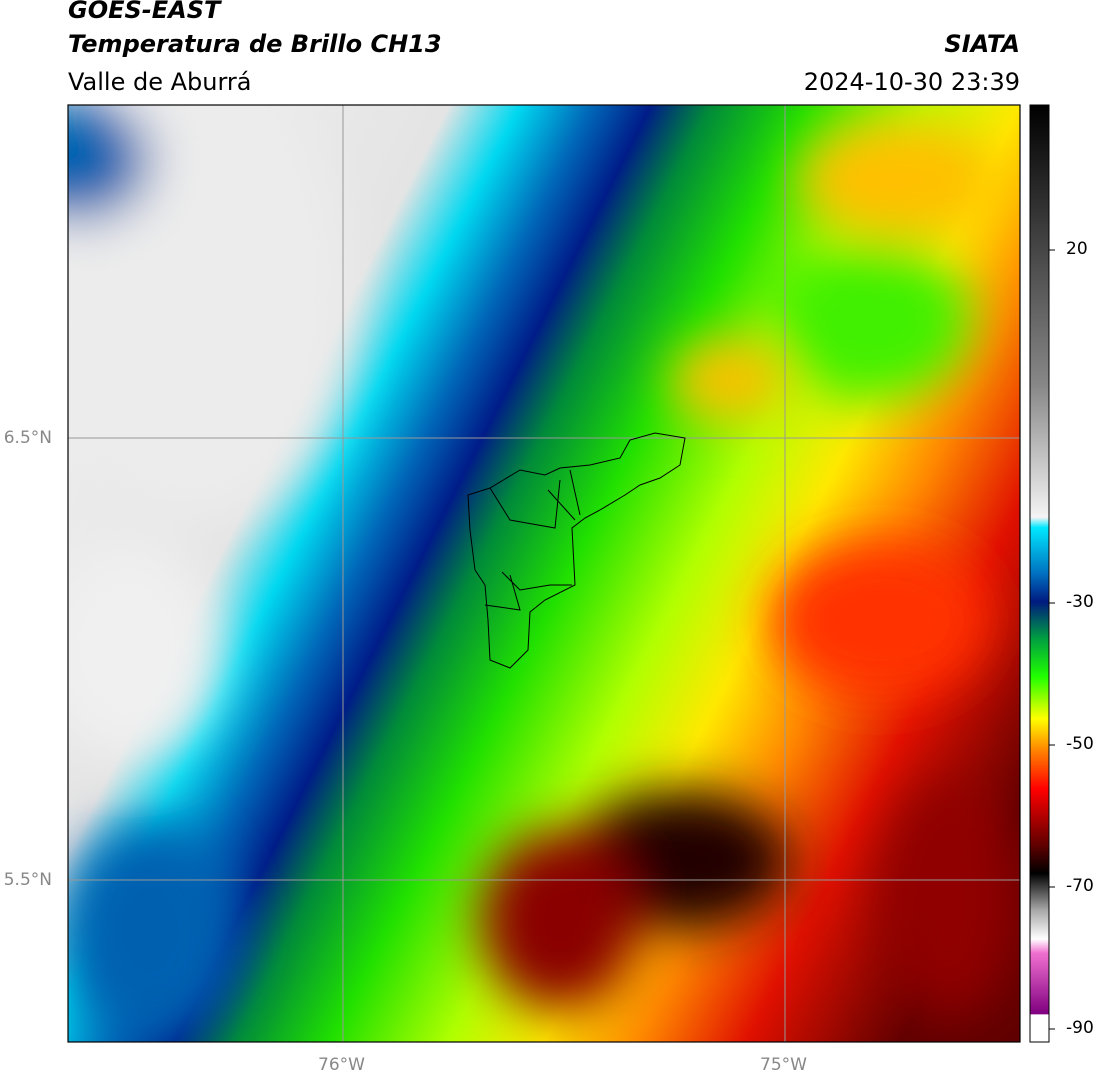  Describe the element at coordinates (911, 82) in the screenshot. I see `timestamp: 2024-10-30 23:39` at that location.